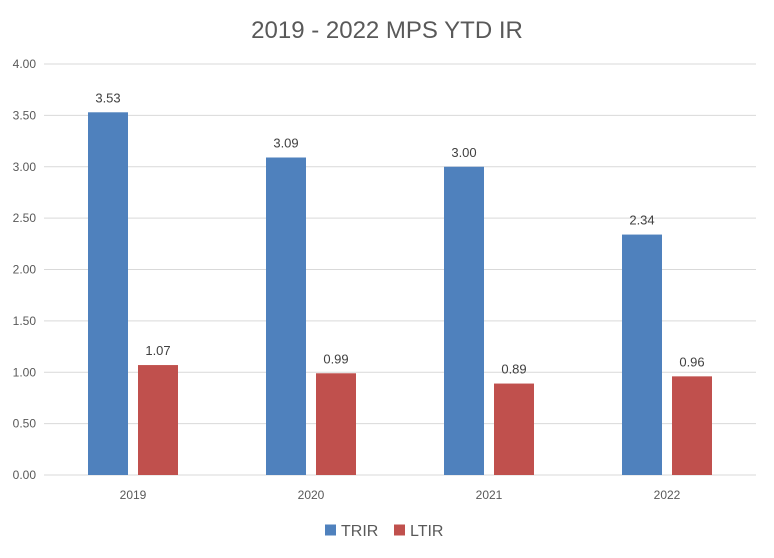 Image resolution: width=774 pixels, height=558 pixels. I want to click on data-label-trir-2021: 3.00, so click(463, 152).